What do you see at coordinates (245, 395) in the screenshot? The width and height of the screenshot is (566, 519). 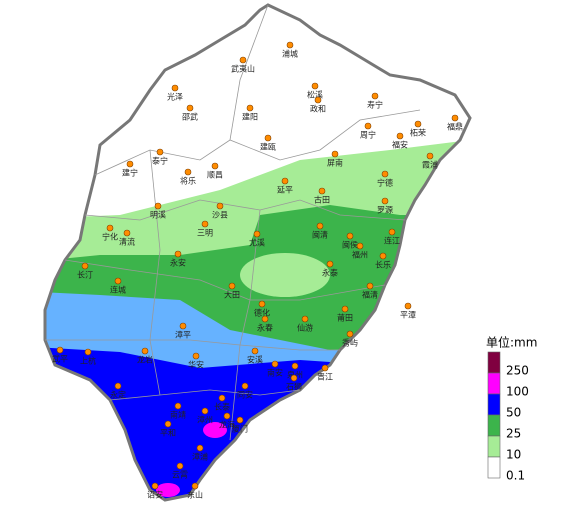 I see `city-label: 同安` at bounding box center [245, 395].